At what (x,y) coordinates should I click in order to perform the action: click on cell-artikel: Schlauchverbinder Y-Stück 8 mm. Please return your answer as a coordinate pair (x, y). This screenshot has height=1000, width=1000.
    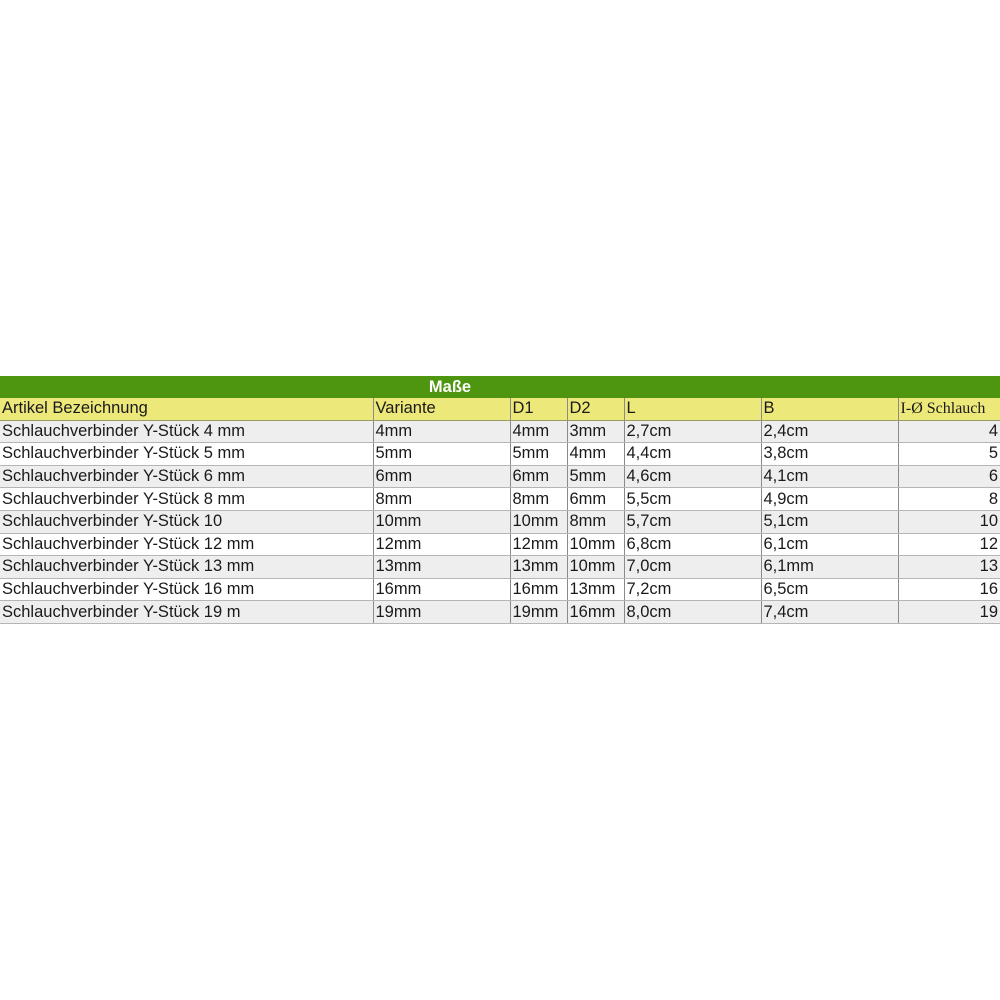
    Looking at the image, I should click on (186, 499).